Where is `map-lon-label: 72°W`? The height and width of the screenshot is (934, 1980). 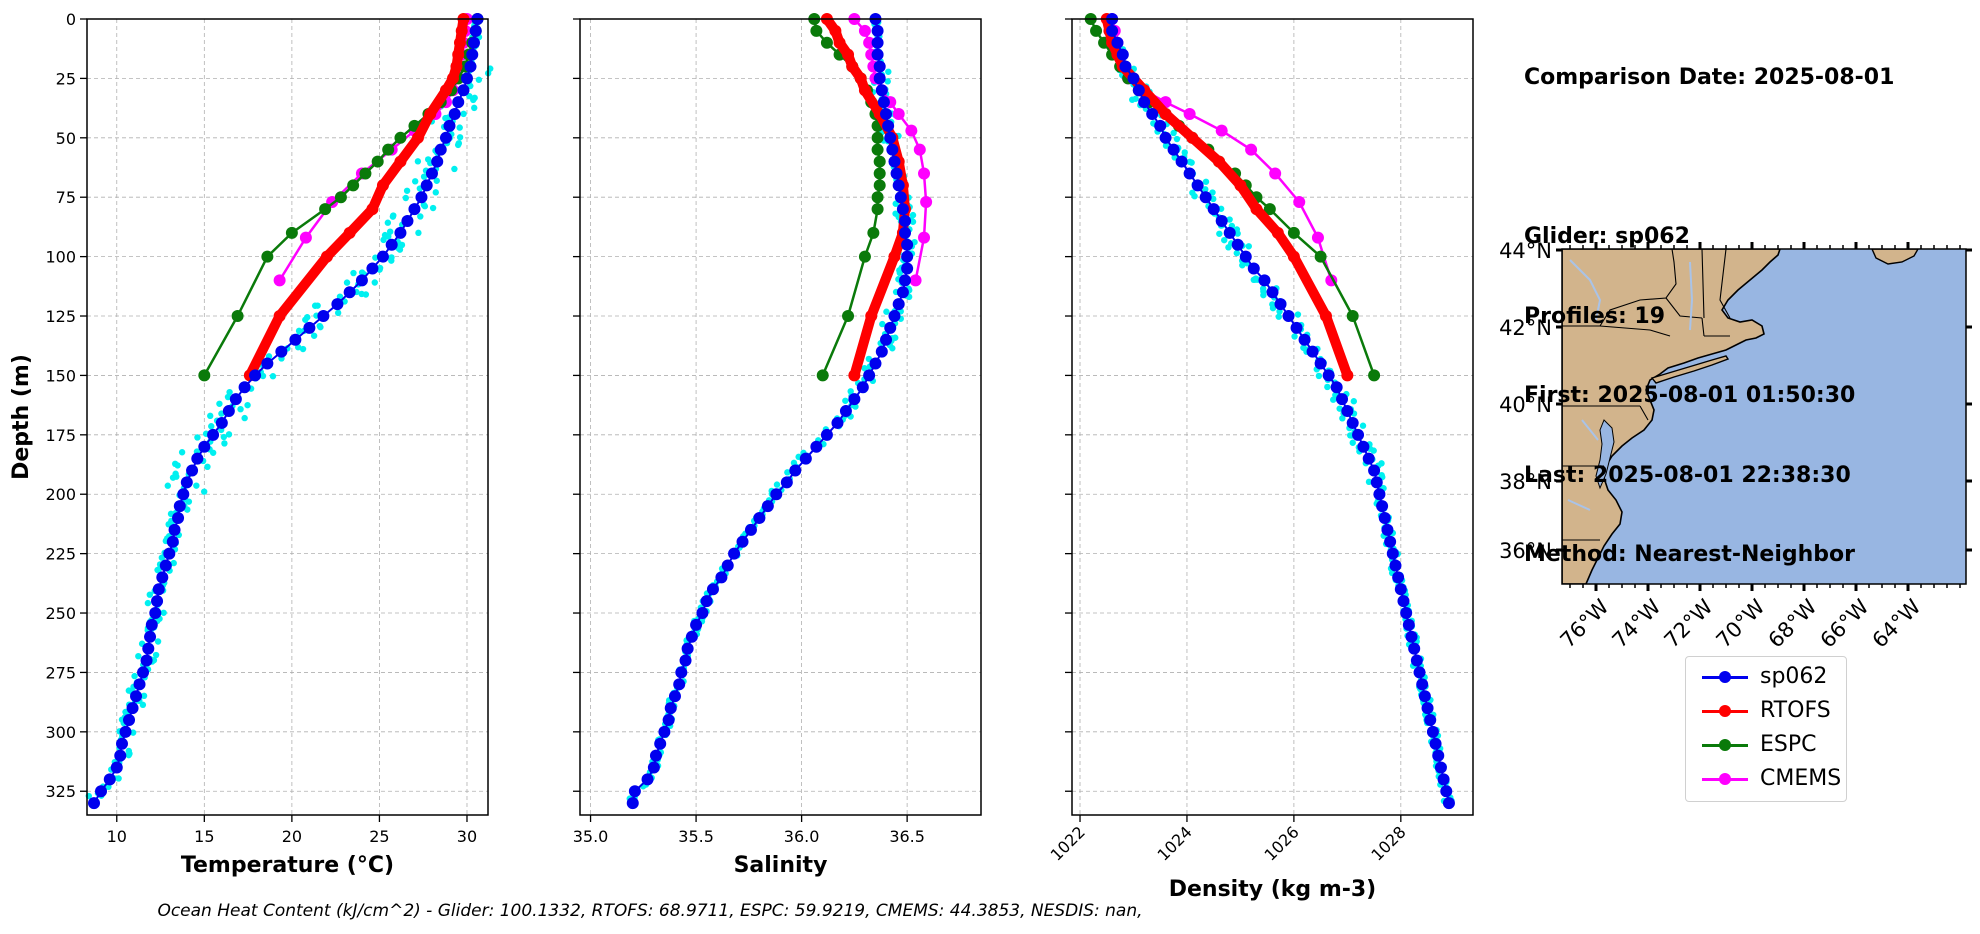 map-lon-label: 72°W is located at coordinates (1689, 623).